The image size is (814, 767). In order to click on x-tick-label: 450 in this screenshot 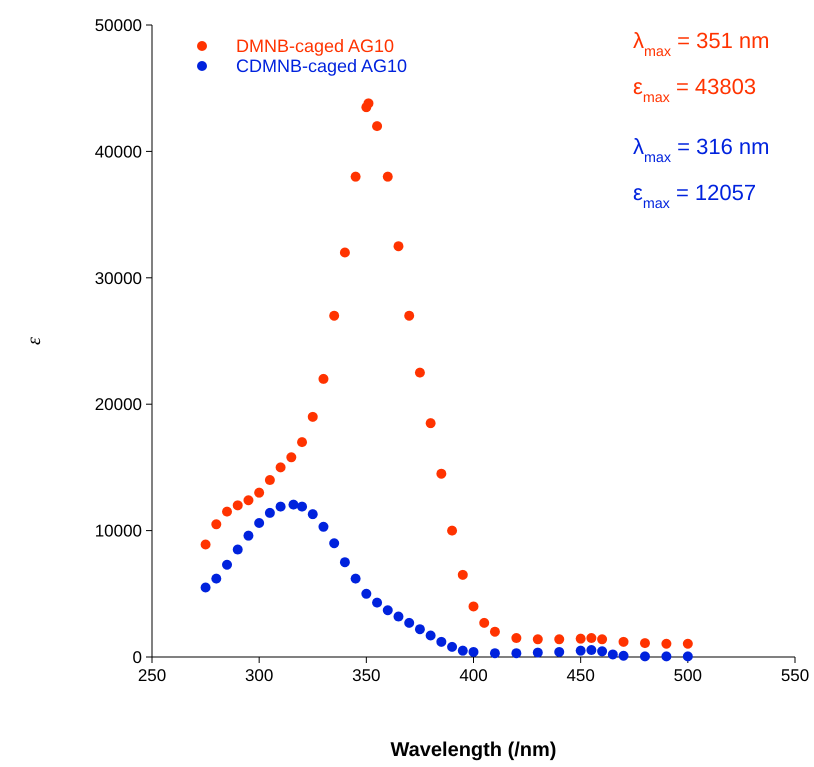, I will do `click(580, 675)`.